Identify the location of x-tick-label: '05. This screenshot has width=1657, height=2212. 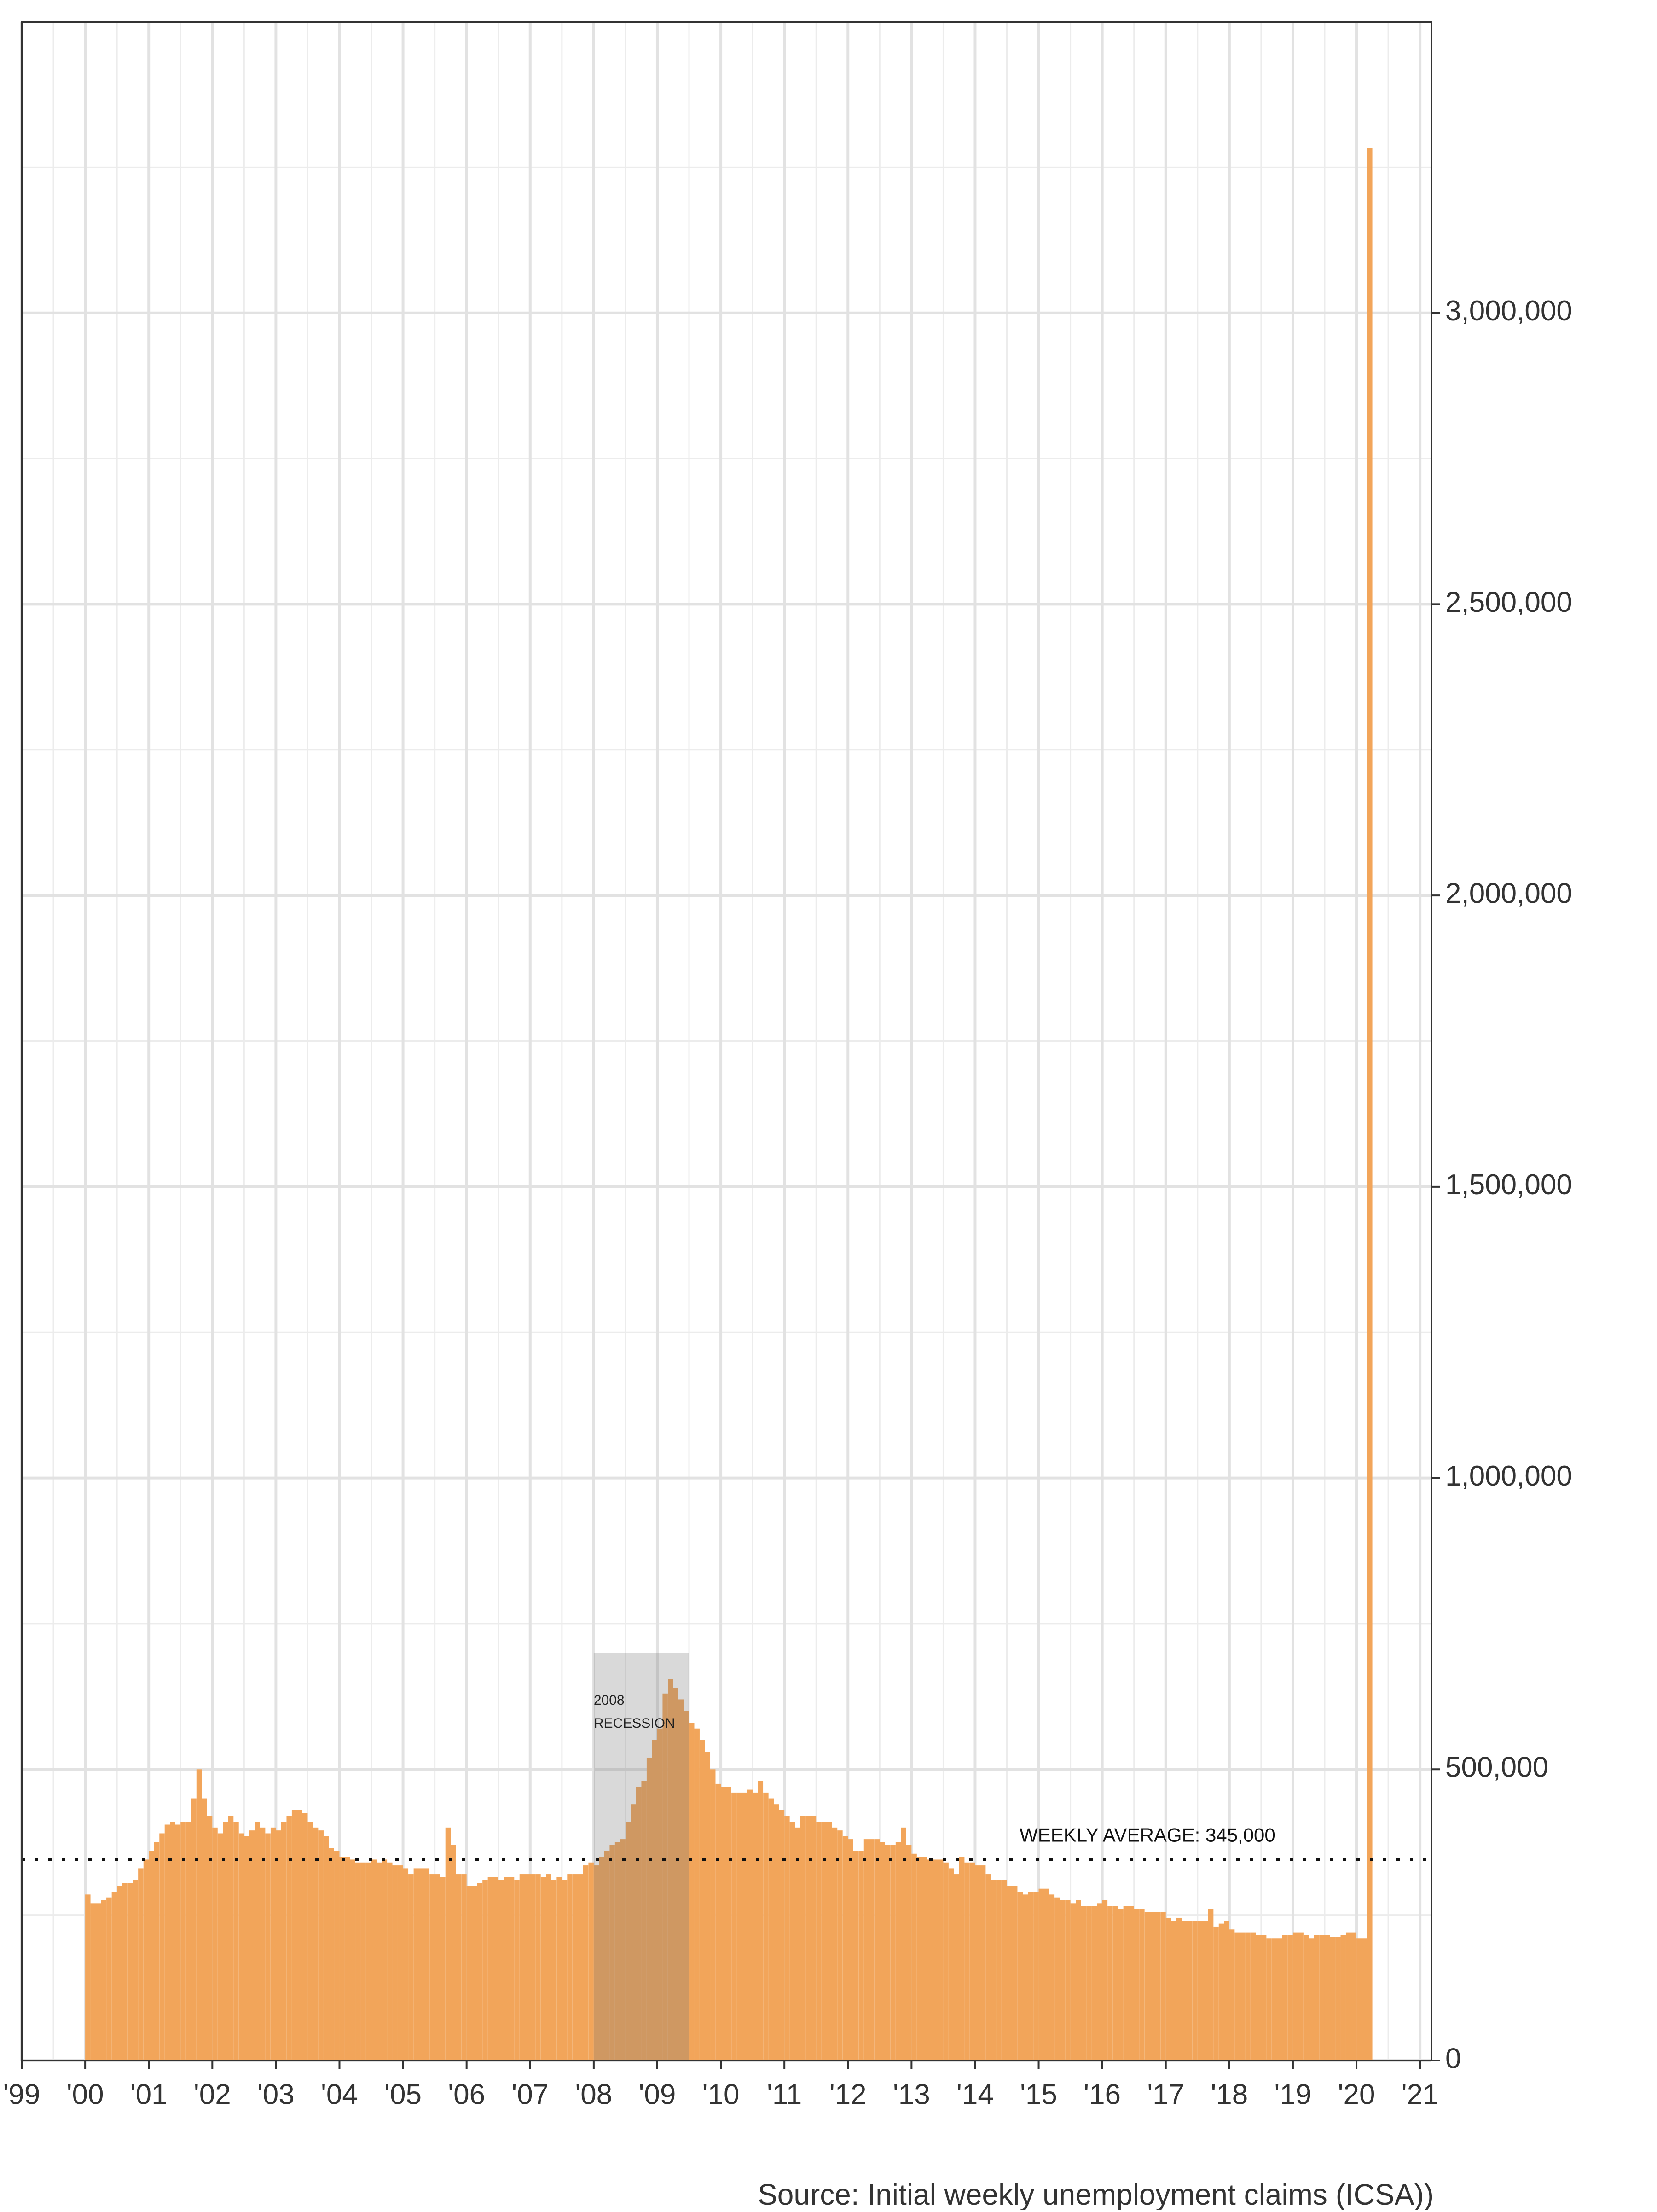
(403, 2094).